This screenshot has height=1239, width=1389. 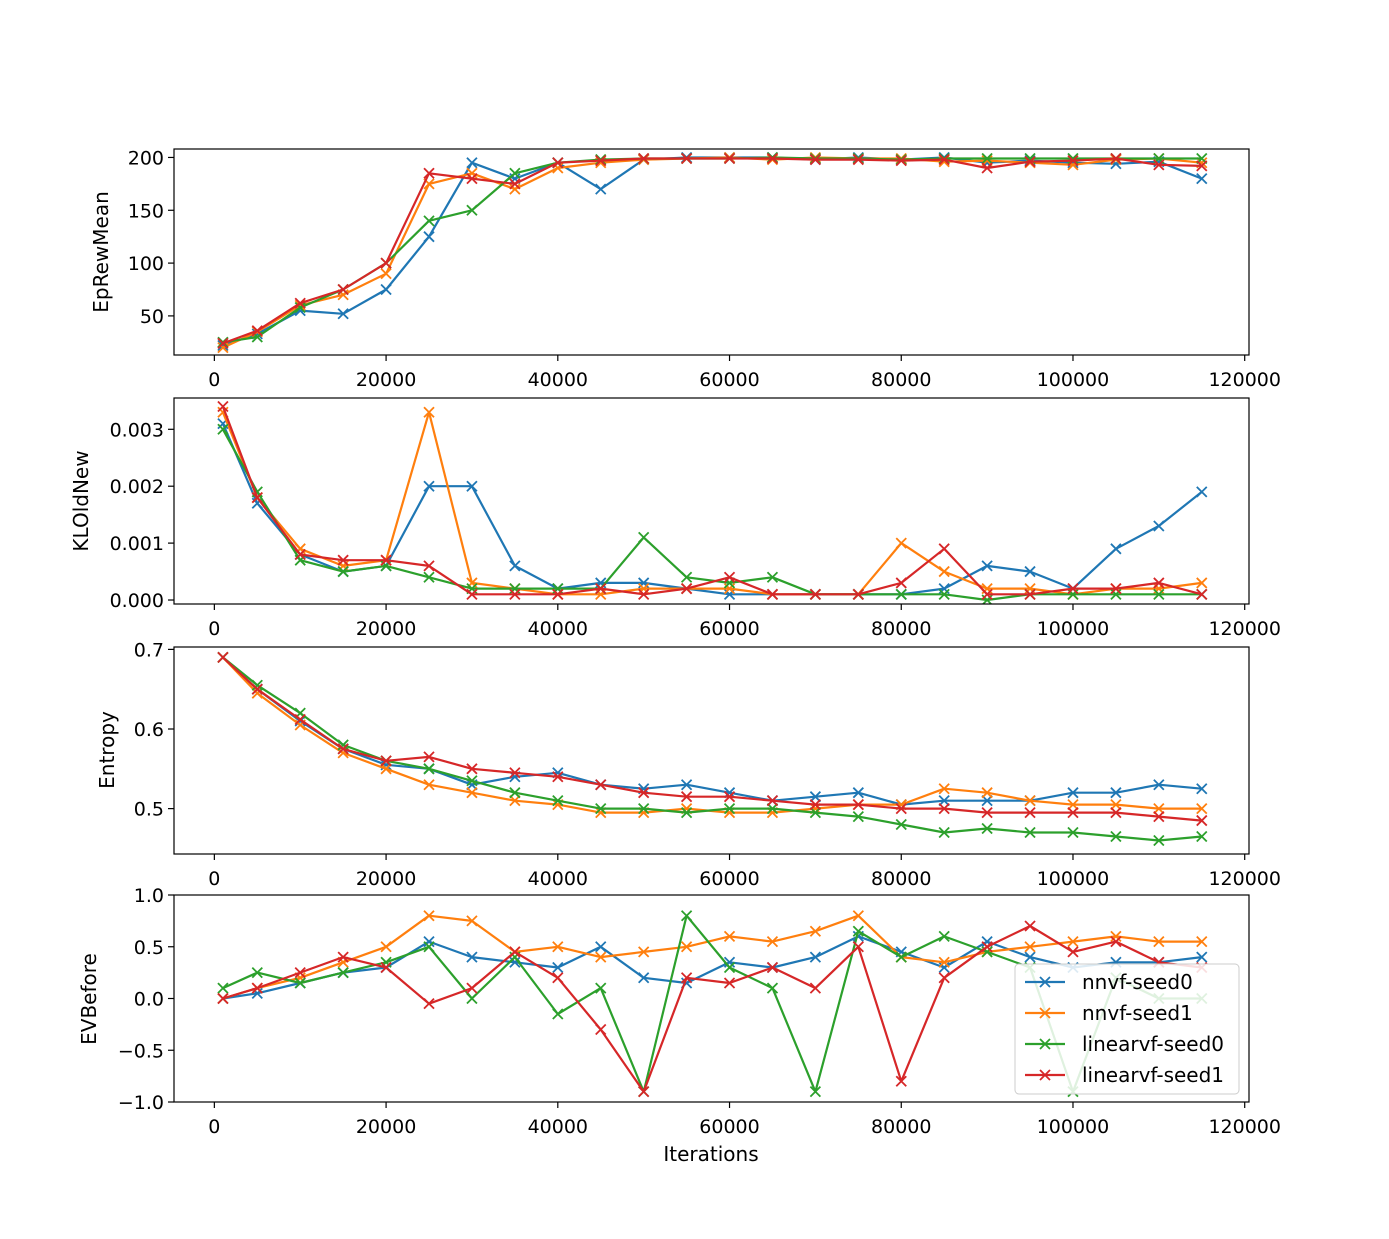 I want to click on xtick-label-evBefore-1: 20000, so click(x=386, y=1127).